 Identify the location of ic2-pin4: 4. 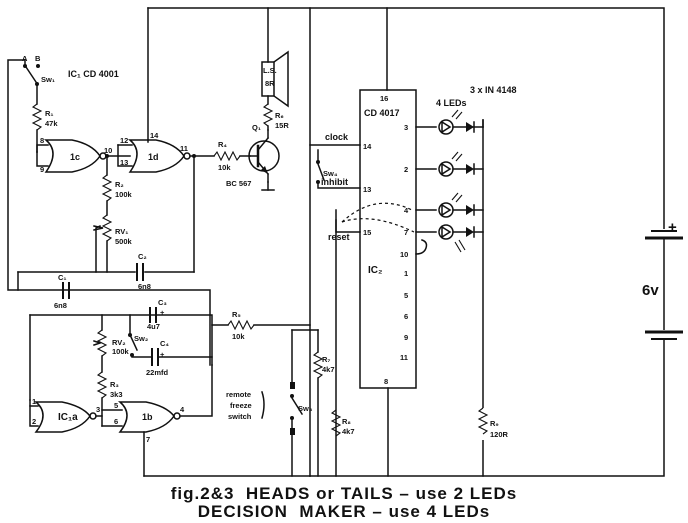
(406, 210).